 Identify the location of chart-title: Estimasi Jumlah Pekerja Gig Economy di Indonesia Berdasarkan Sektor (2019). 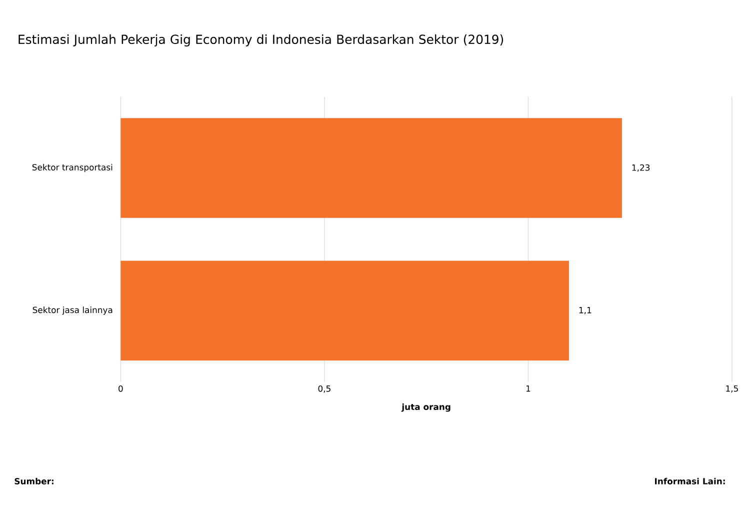
(261, 40).